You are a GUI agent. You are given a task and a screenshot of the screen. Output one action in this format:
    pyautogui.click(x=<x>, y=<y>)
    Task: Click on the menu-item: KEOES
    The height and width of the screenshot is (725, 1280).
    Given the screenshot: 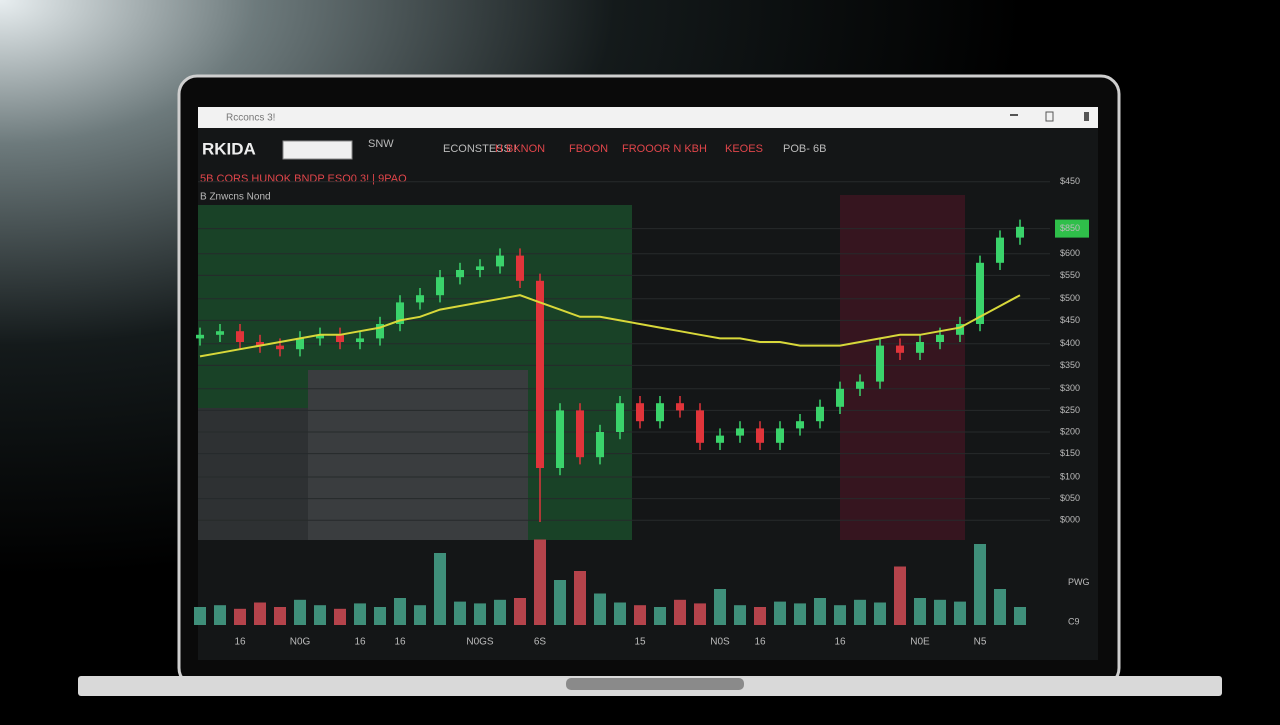 What is the action you would take?
    pyautogui.click(x=744, y=149)
    